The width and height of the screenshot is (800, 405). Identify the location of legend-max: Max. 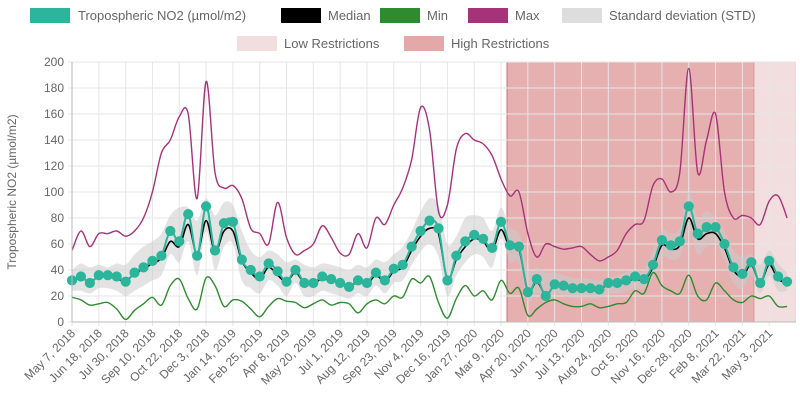
(504, 15).